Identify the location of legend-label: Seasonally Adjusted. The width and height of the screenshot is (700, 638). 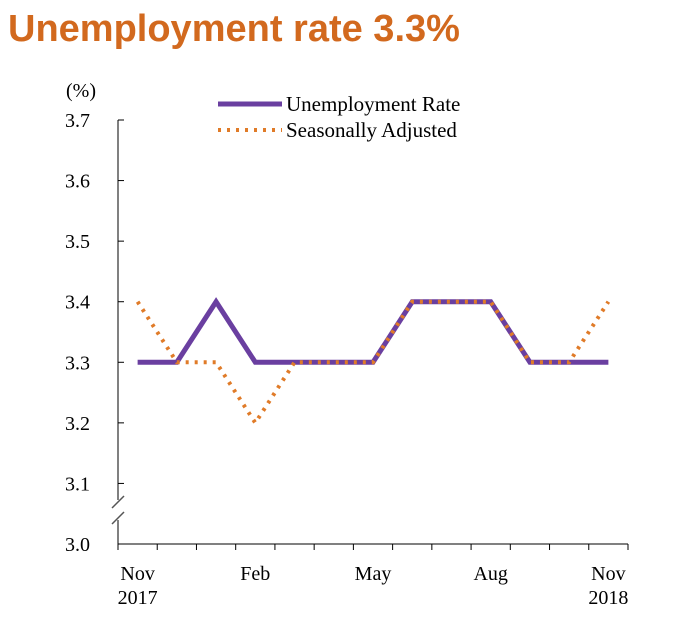
(371, 130).